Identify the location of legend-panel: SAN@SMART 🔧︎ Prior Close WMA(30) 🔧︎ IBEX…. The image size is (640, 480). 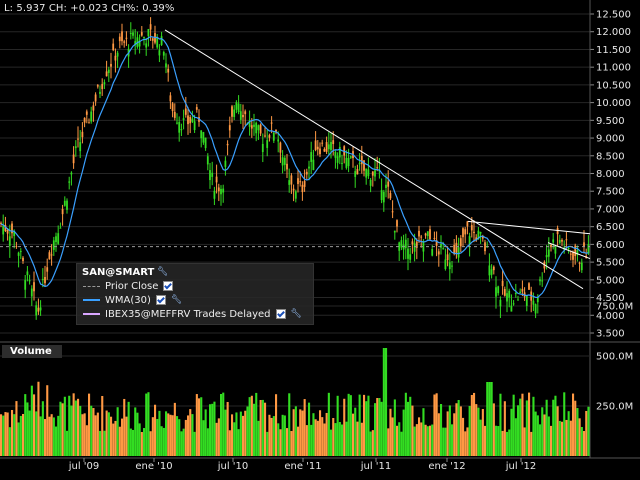
(195, 294).